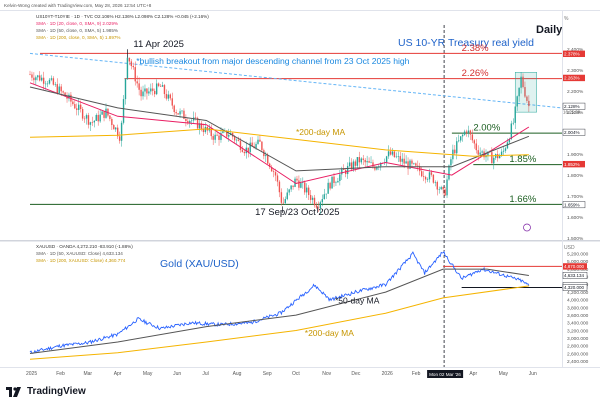  What do you see at coordinates (296, 374) in the screenshot?
I see `x-tick-label: Oct` at bounding box center [296, 374].